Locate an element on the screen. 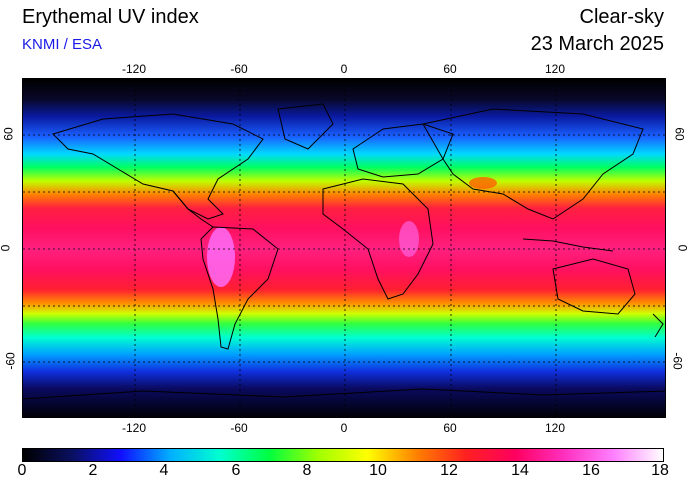 This screenshot has width=688, height=490. date-label: 23 March 2025 is located at coordinates (597, 44).